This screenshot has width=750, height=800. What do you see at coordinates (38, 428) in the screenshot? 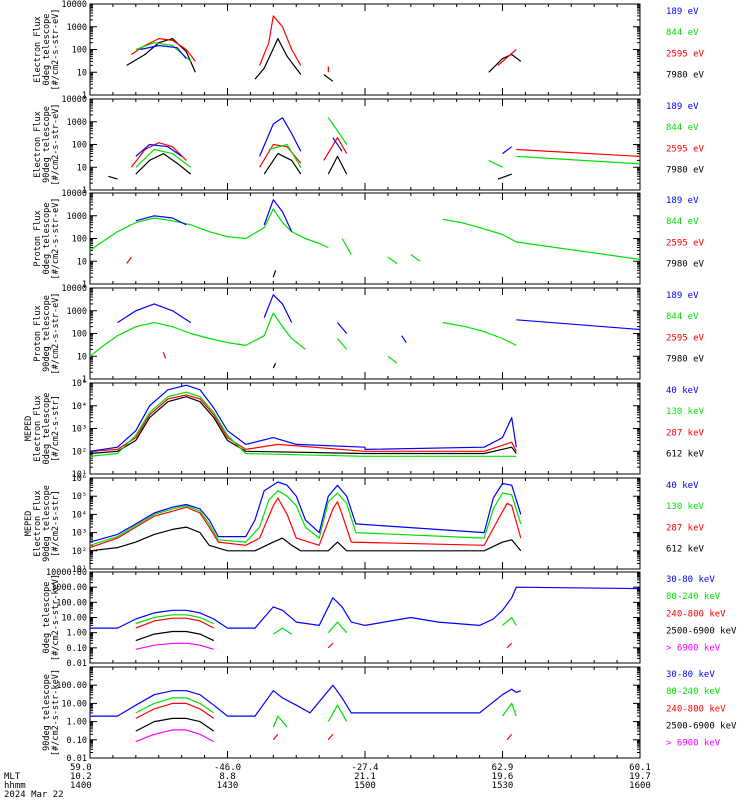
I see `y-axis-label: Electron Flux` at bounding box center [38, 428].